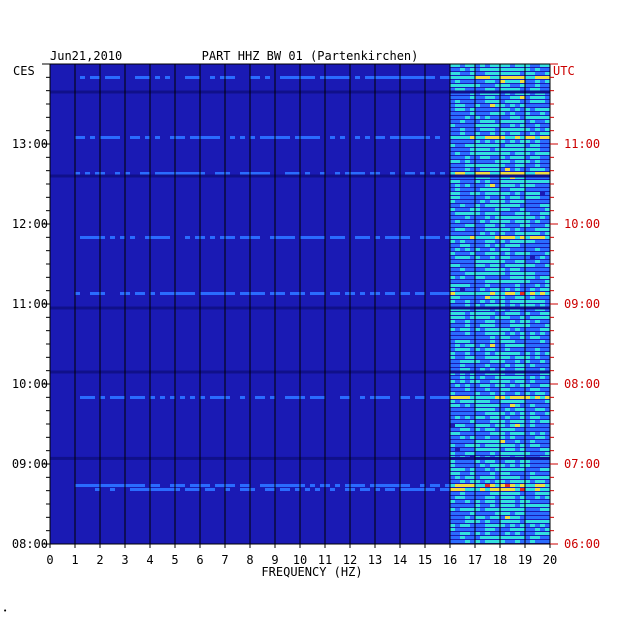 This screenshot has width=630, height=629. Describe the element at coordinates (550, 560) in the screenshot. I see `x-tick-label: 20` at that location.